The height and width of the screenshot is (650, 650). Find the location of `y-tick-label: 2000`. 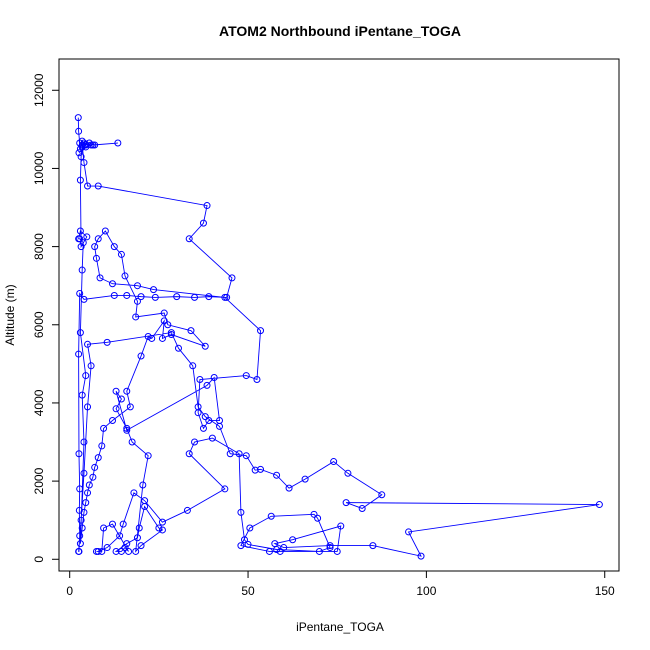

y-tick-label: 2000 is located at coordinates (39, 480).